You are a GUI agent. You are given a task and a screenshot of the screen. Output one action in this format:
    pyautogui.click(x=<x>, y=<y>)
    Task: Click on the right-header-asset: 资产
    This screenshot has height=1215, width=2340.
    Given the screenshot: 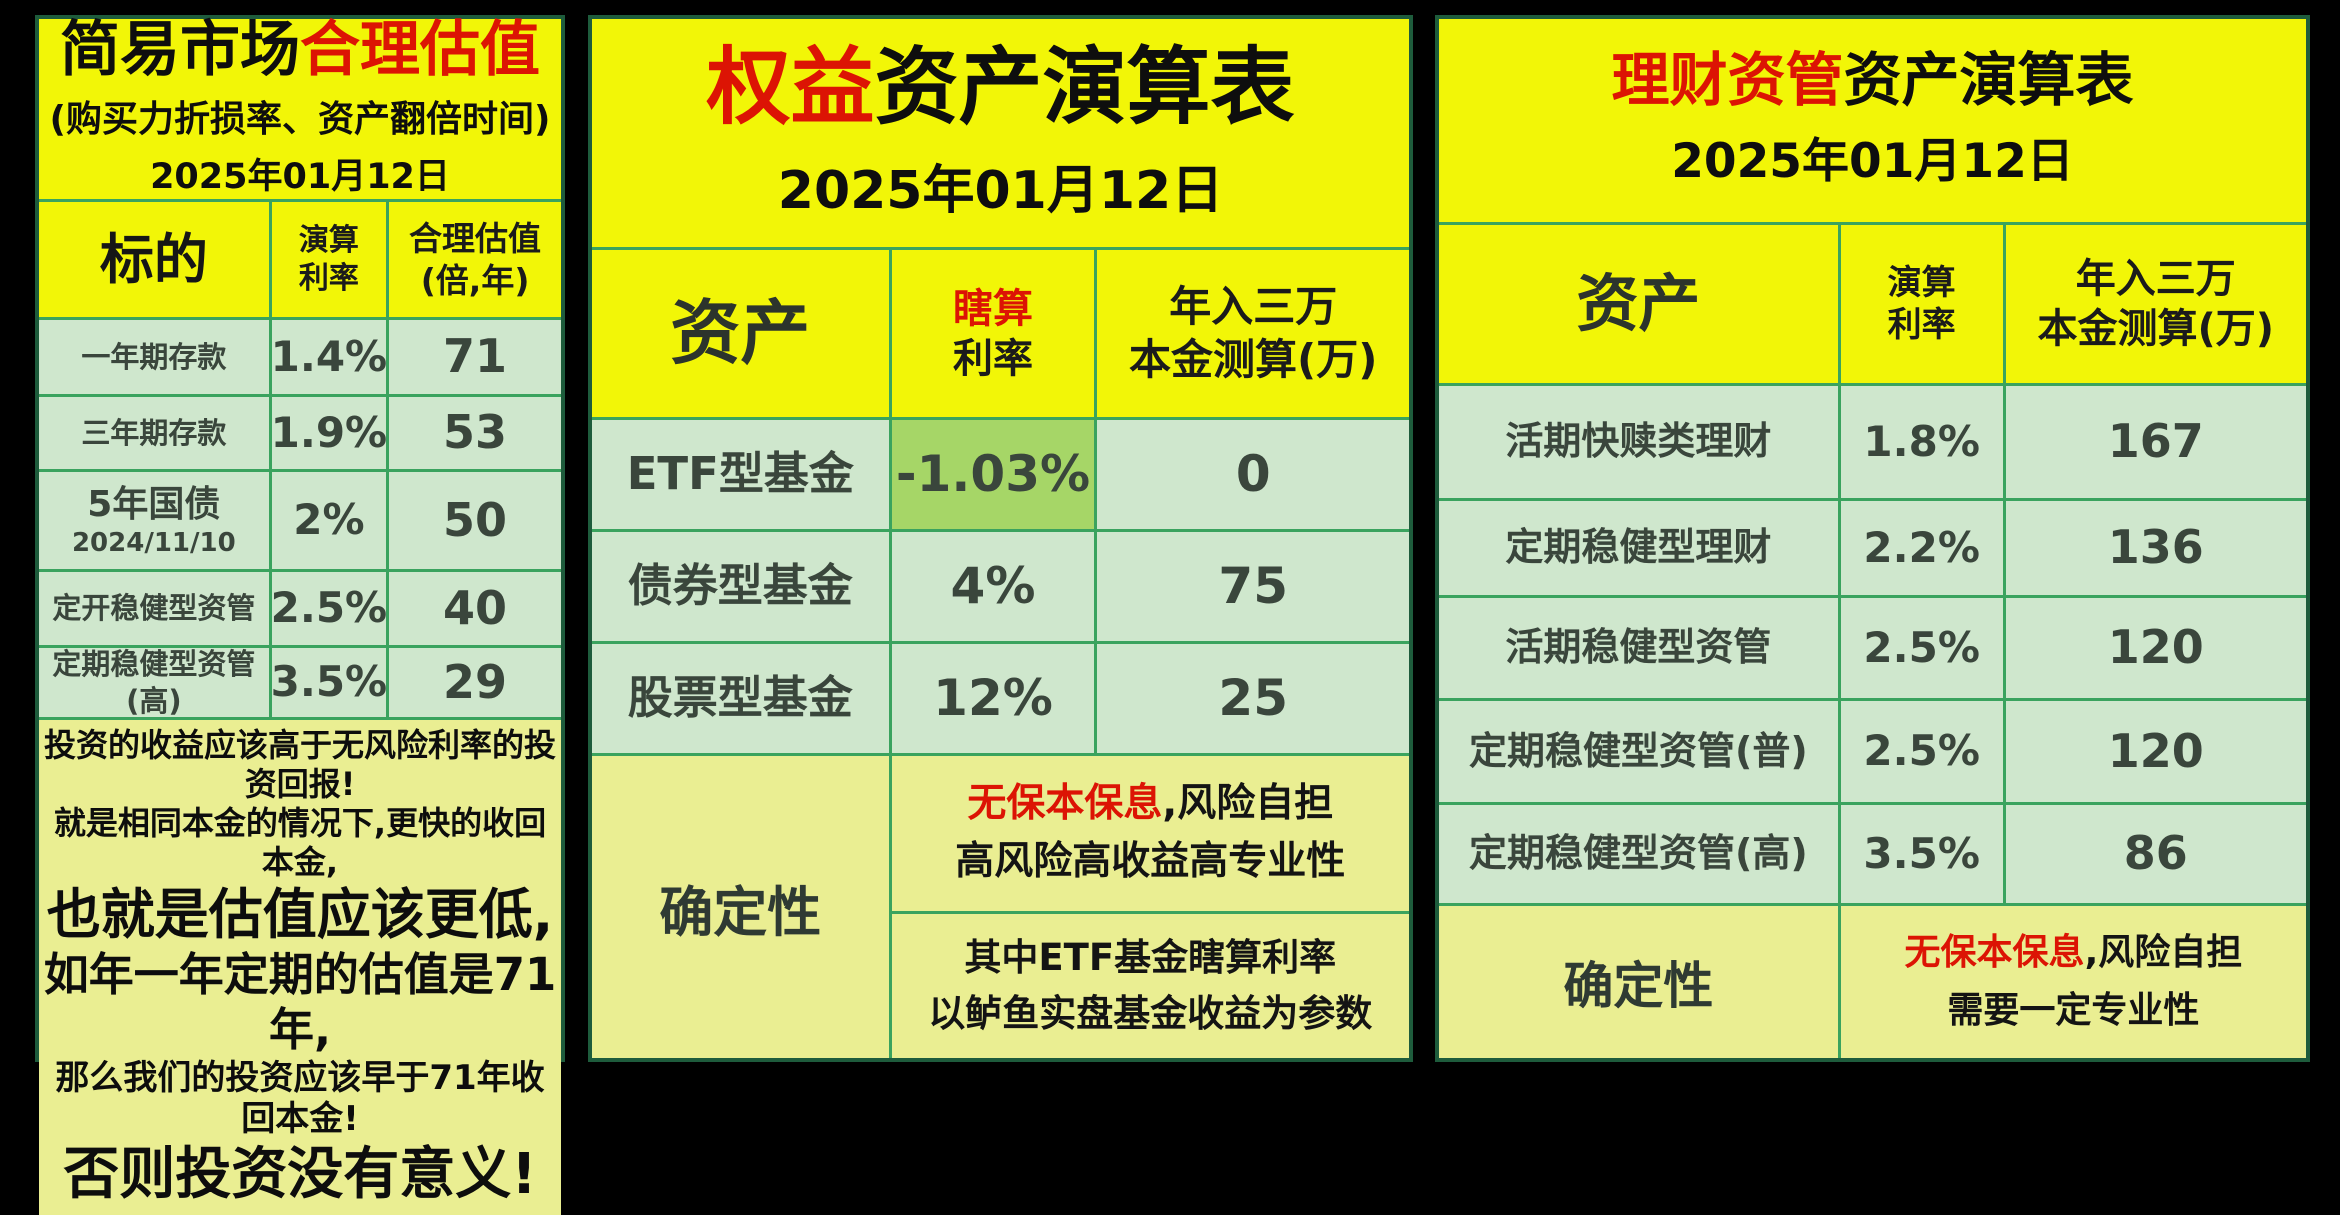 What is the action you would take?
    pyautogui.click(x=1638, y=304)
    